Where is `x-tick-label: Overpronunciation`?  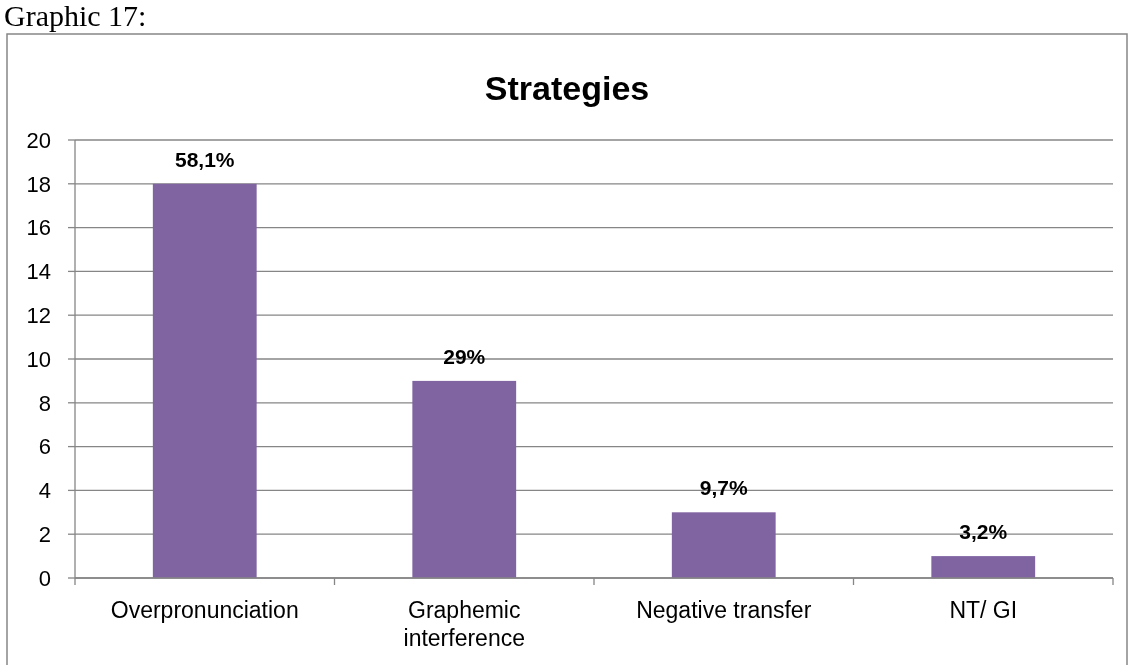 x-tick-label: Overpronunciation is located at coordinates (204, 610).